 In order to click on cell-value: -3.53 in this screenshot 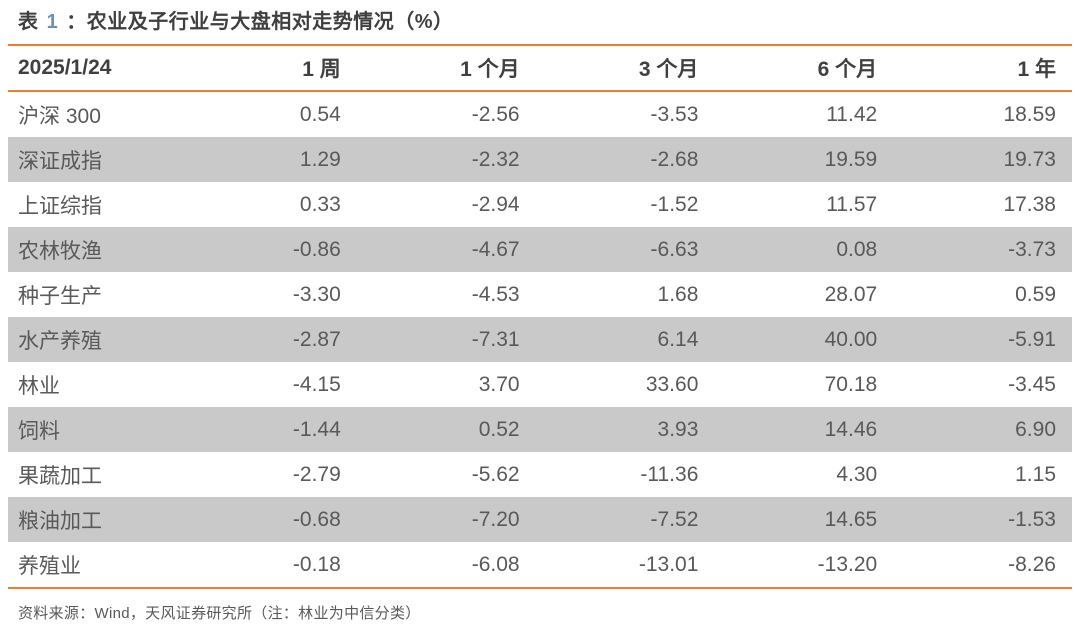, I will do `click(674, 114)`.